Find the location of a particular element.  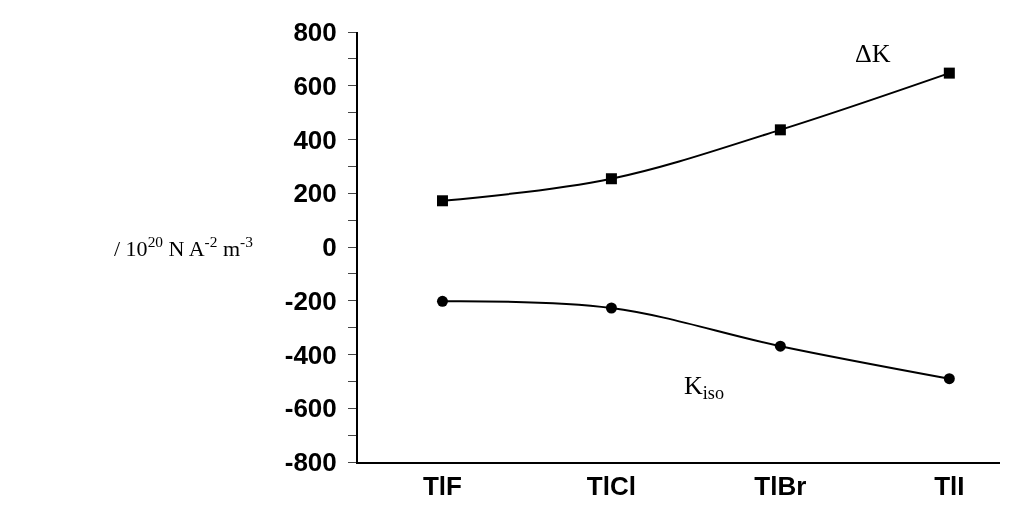

x-tick-label: TlF is located at coordinates (442, 486).